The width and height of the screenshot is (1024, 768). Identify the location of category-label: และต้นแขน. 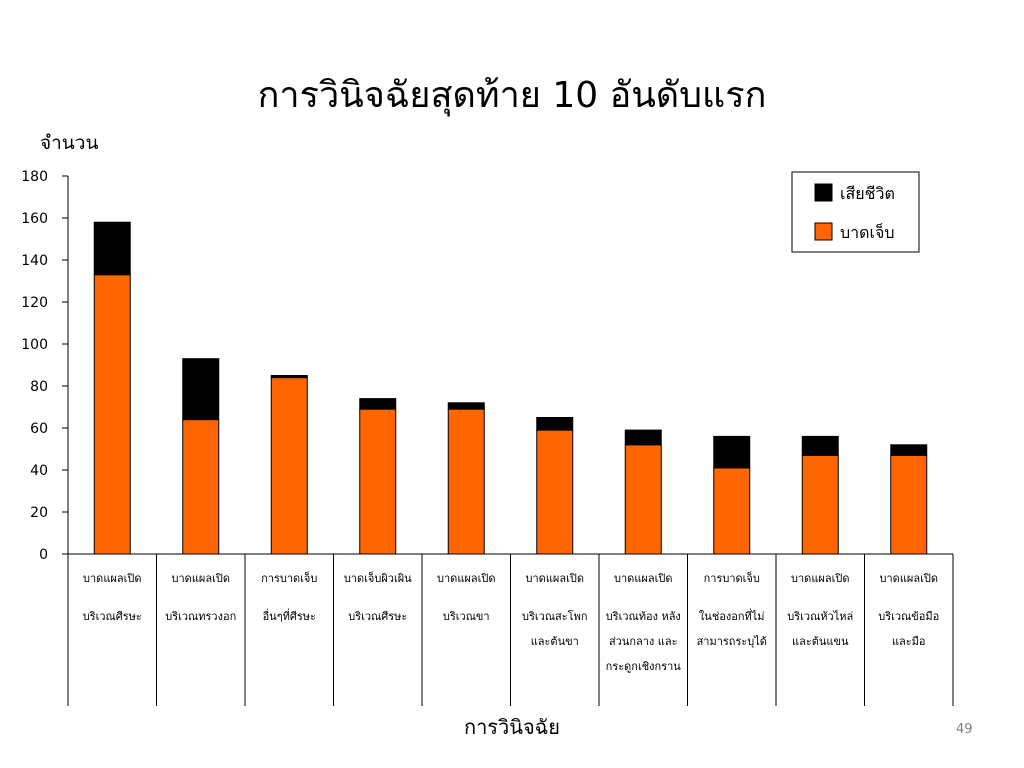
(820, 641).